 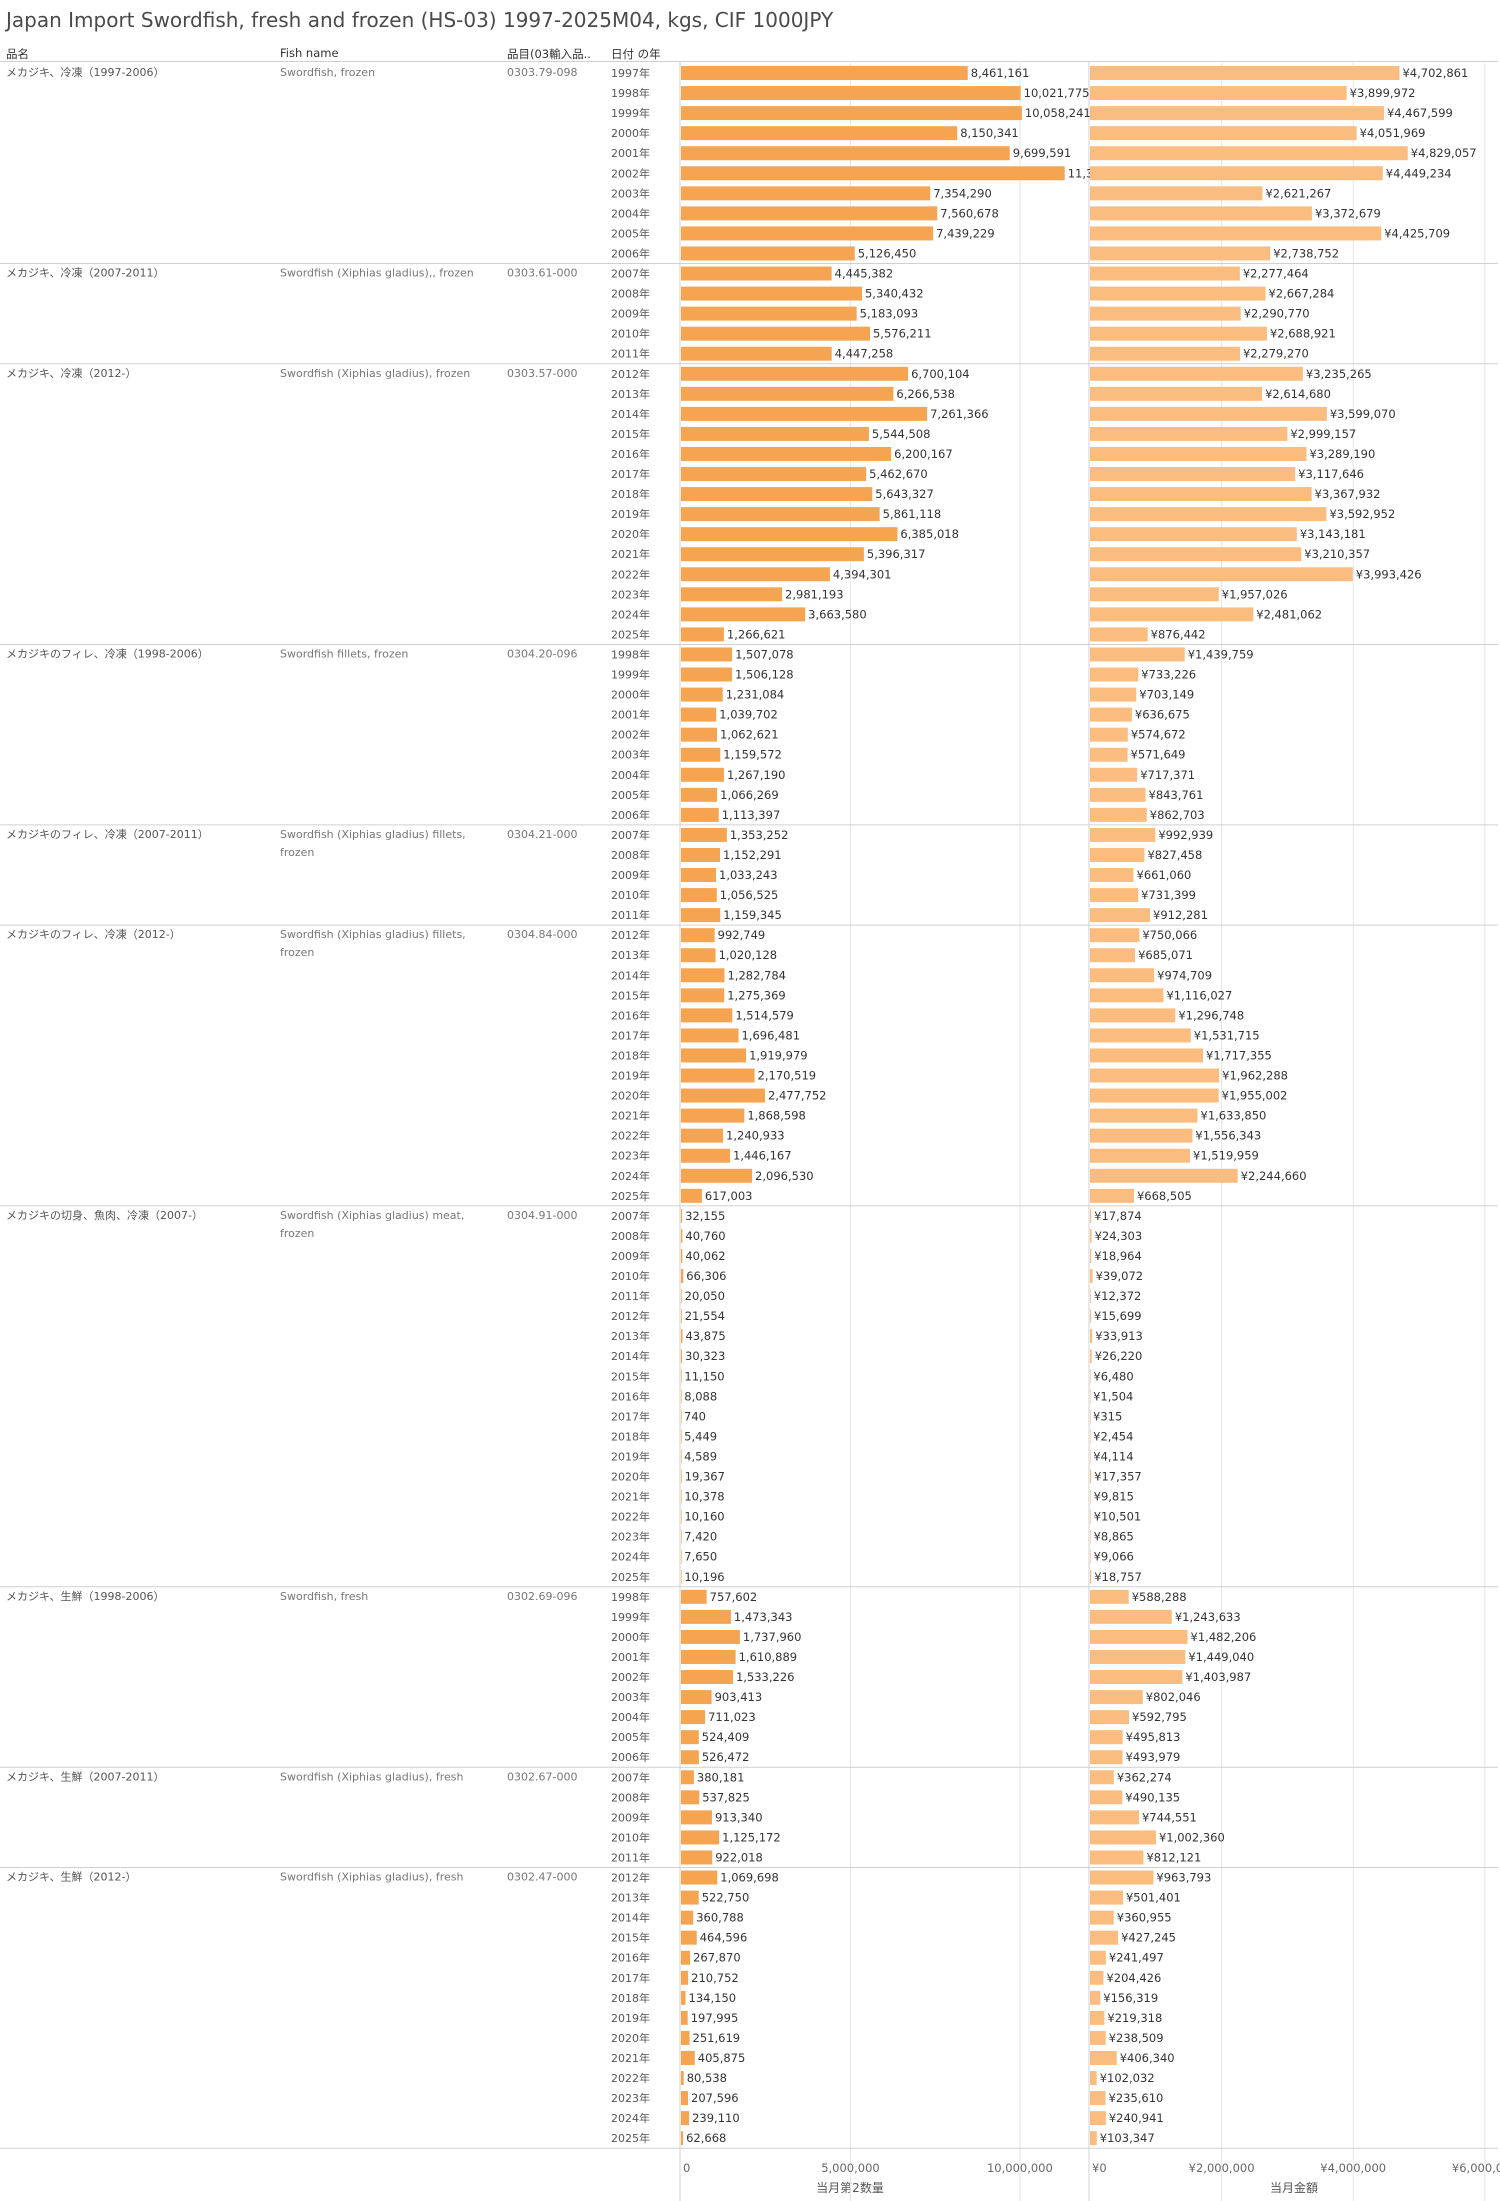 I want to click on year-label: 2012年, so click(x=630, y=374).